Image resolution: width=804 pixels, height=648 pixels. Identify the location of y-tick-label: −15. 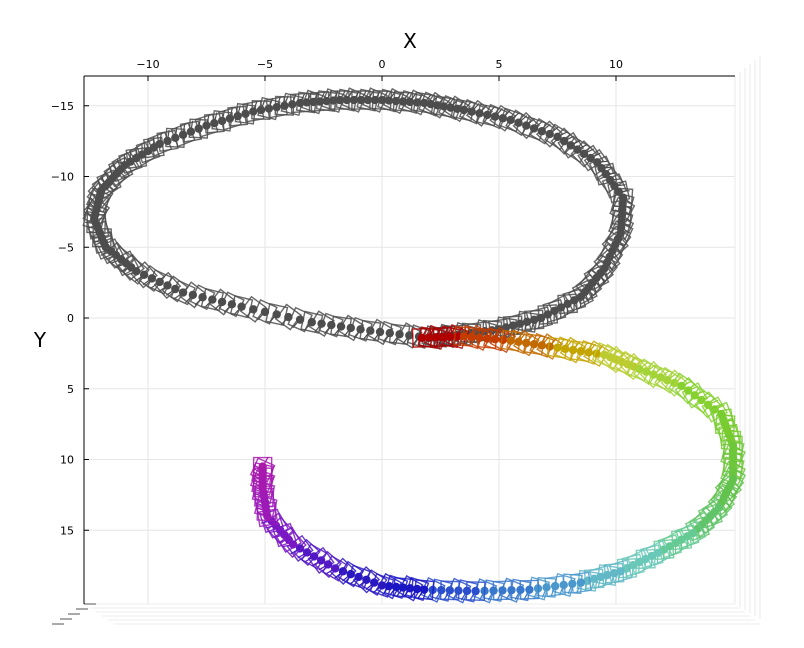
(62, 106).